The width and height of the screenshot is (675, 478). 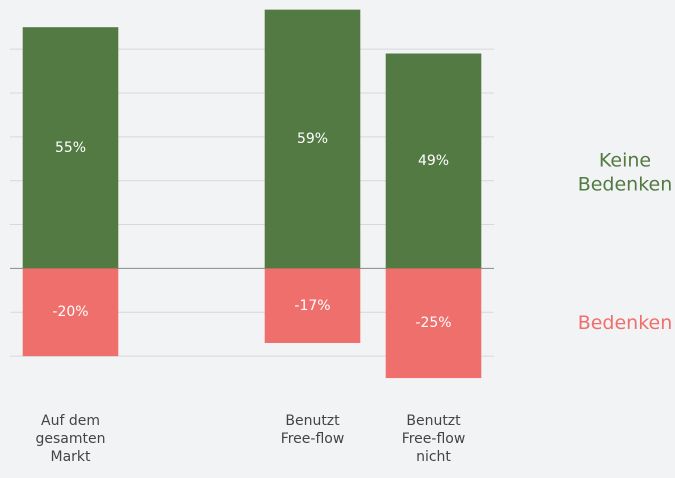 I want to click on x-tick-label: Benutzt Free-flow nicht, so click(x=433, y=439).